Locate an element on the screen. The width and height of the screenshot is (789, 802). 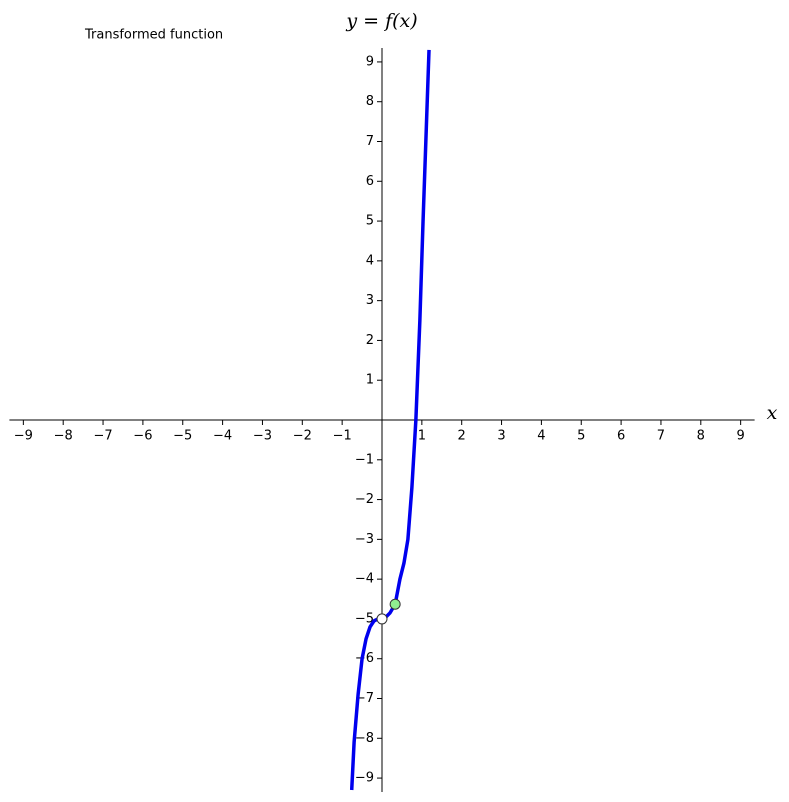
y-tick-label: −4 is located at coordinates (364, 579).